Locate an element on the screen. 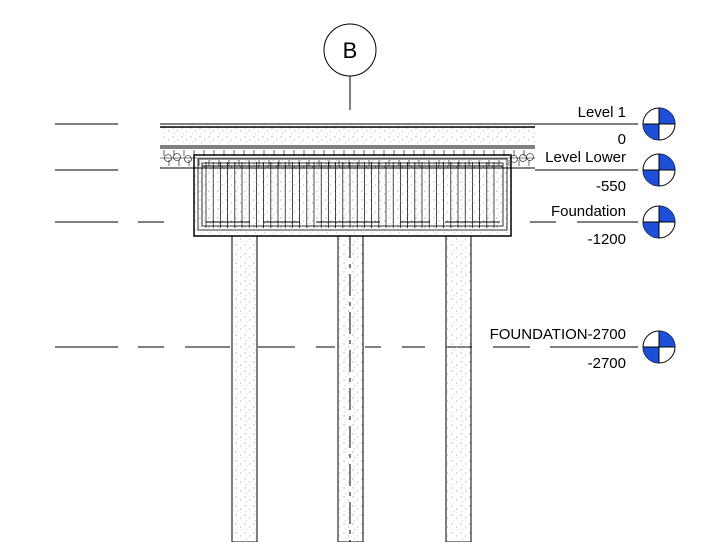 The width and height of the screenshot is (724, 542). level-elevation: -2700 is located at coordinates (607, 363).